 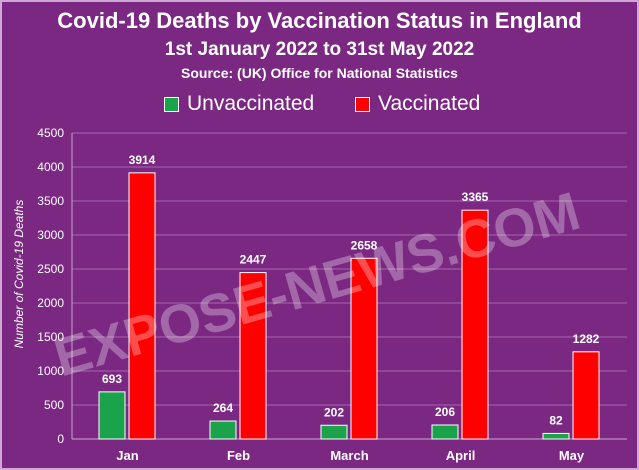 What do you see at coordinates (253, 260) in the screenshot?
I see `data-label-vaccinated: 2447` at bounding box center [253, 260].